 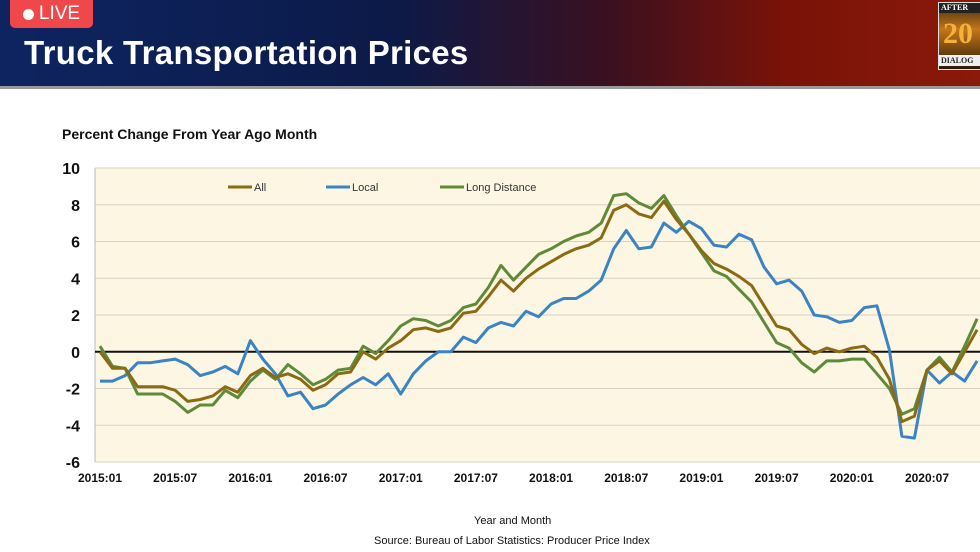 I want to click on logo: AFTER 20 DIALOG, so click(x=959, y=36).